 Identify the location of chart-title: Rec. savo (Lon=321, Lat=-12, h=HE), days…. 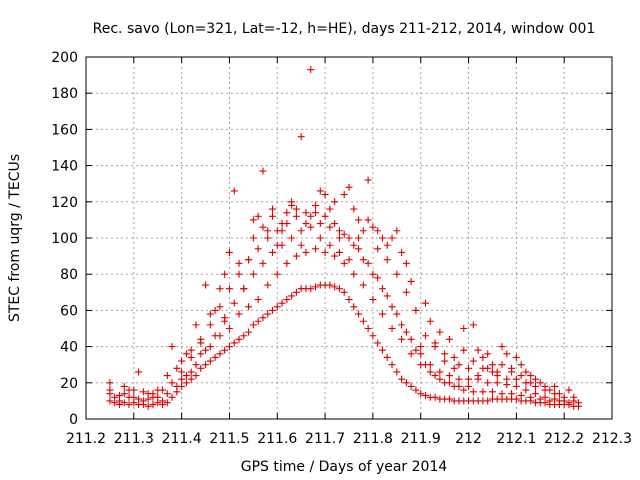
(344, 29).